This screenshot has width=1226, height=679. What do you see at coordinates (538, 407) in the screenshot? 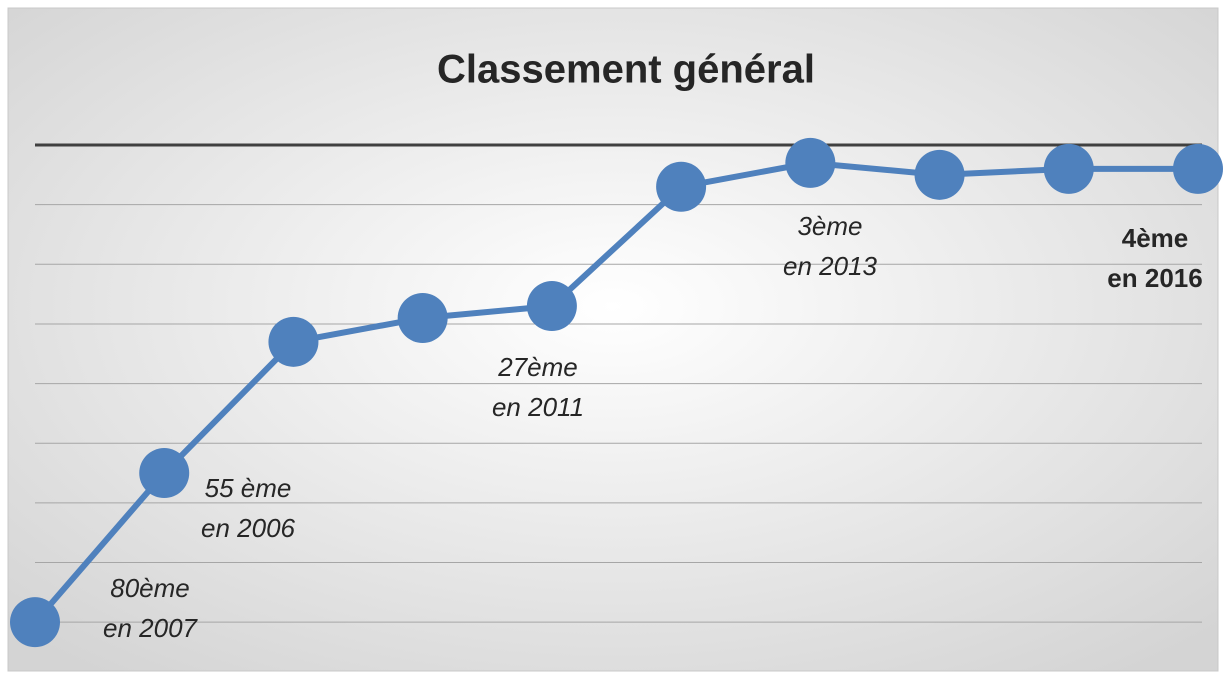
I see `annotation: en 2011` at bounding box center [538, 407].